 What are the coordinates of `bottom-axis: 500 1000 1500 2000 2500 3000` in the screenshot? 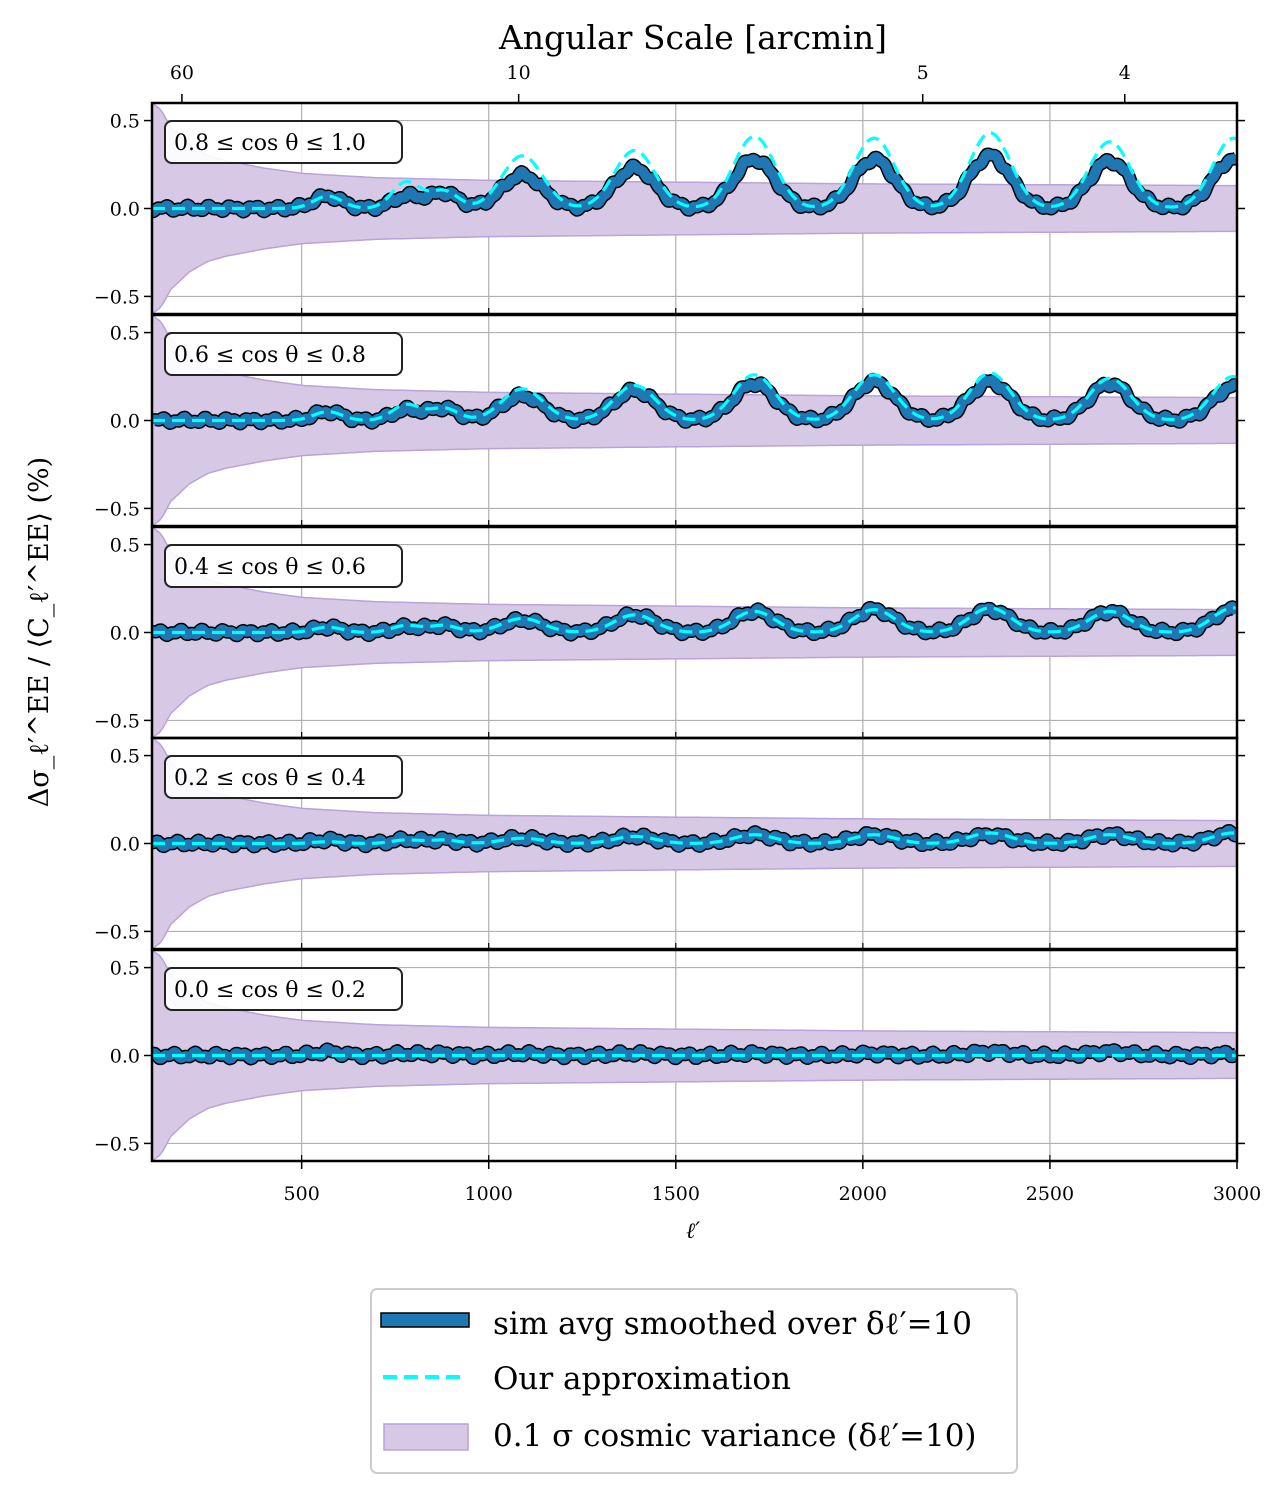 It's located at (772, 1183).